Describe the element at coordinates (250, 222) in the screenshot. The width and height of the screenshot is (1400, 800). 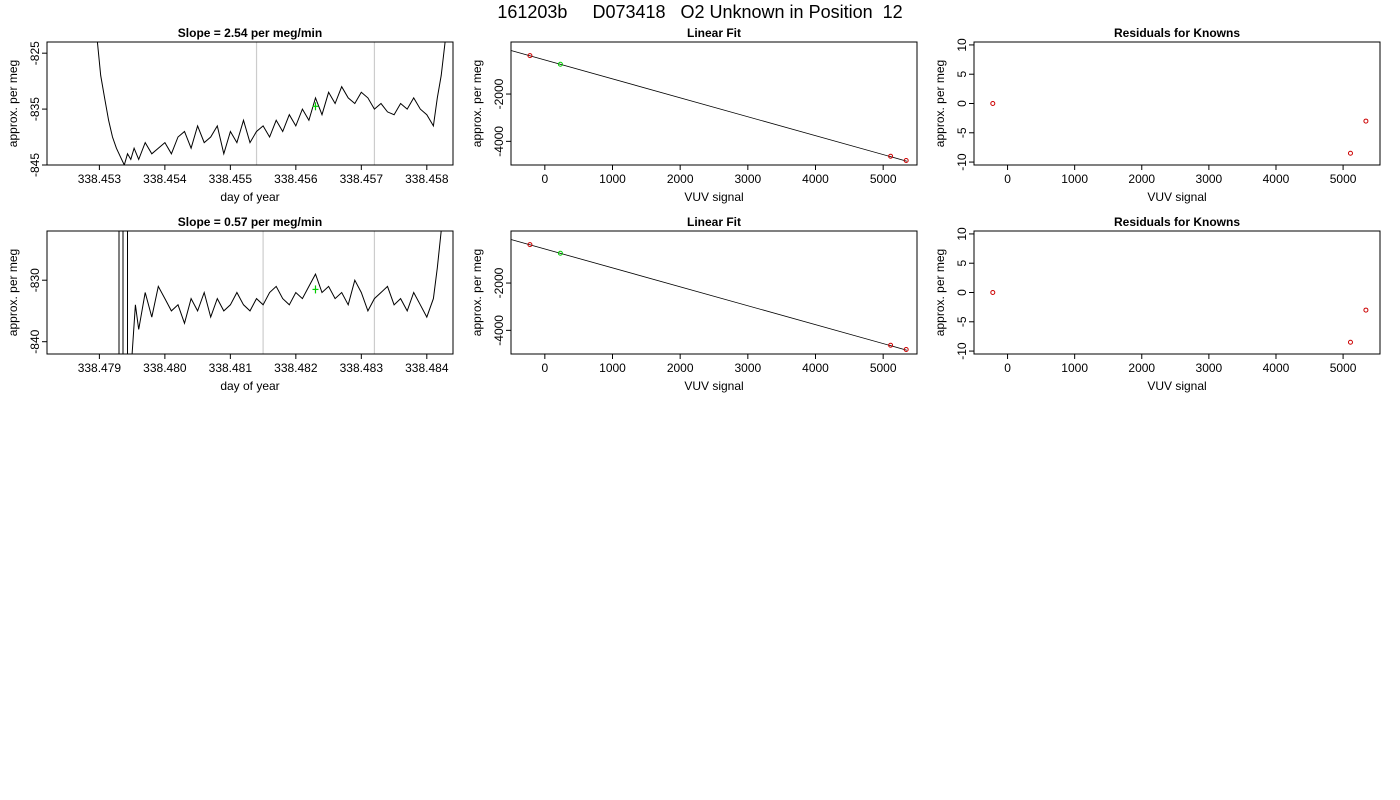
I see `panel-title: Slope = 0.57 per meg/min` at that location.